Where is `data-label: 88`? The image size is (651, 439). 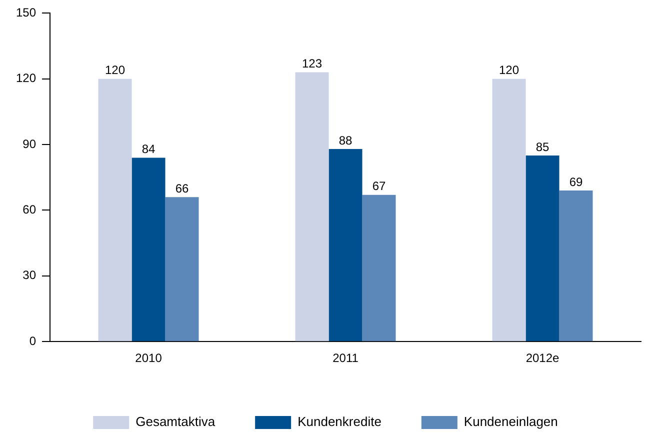
data-label: 88 is located at coordinates (345, 140).